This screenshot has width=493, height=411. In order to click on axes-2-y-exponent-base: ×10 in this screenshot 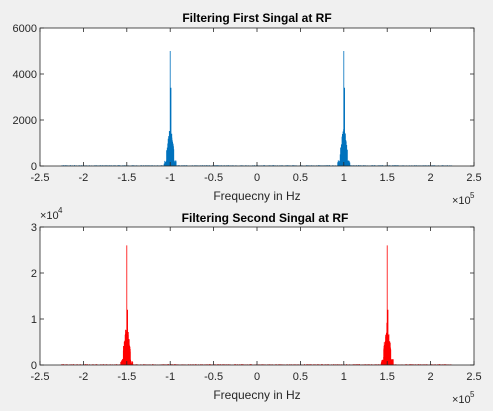, I will do `click(49, 216)`.